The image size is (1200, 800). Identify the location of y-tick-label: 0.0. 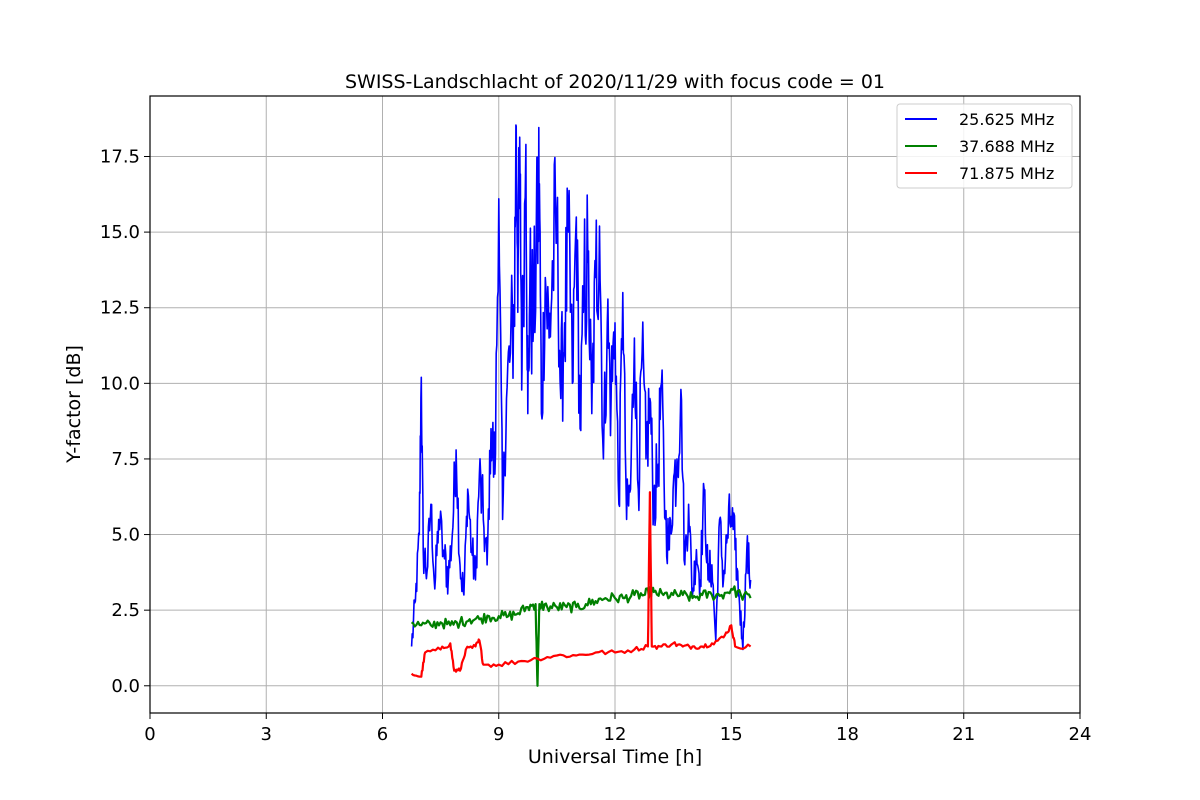
(125, 686).